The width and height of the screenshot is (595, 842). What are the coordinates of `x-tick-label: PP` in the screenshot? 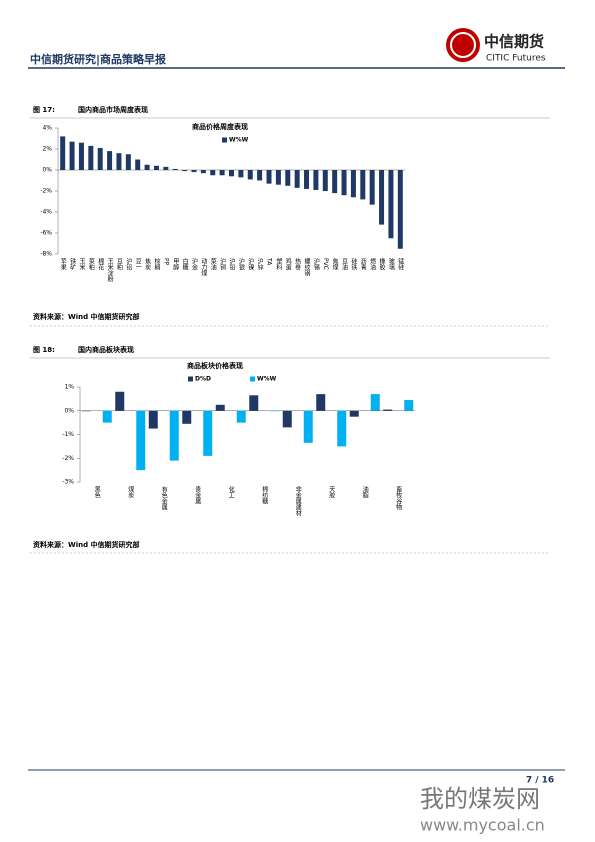 It's located at (165, 262).